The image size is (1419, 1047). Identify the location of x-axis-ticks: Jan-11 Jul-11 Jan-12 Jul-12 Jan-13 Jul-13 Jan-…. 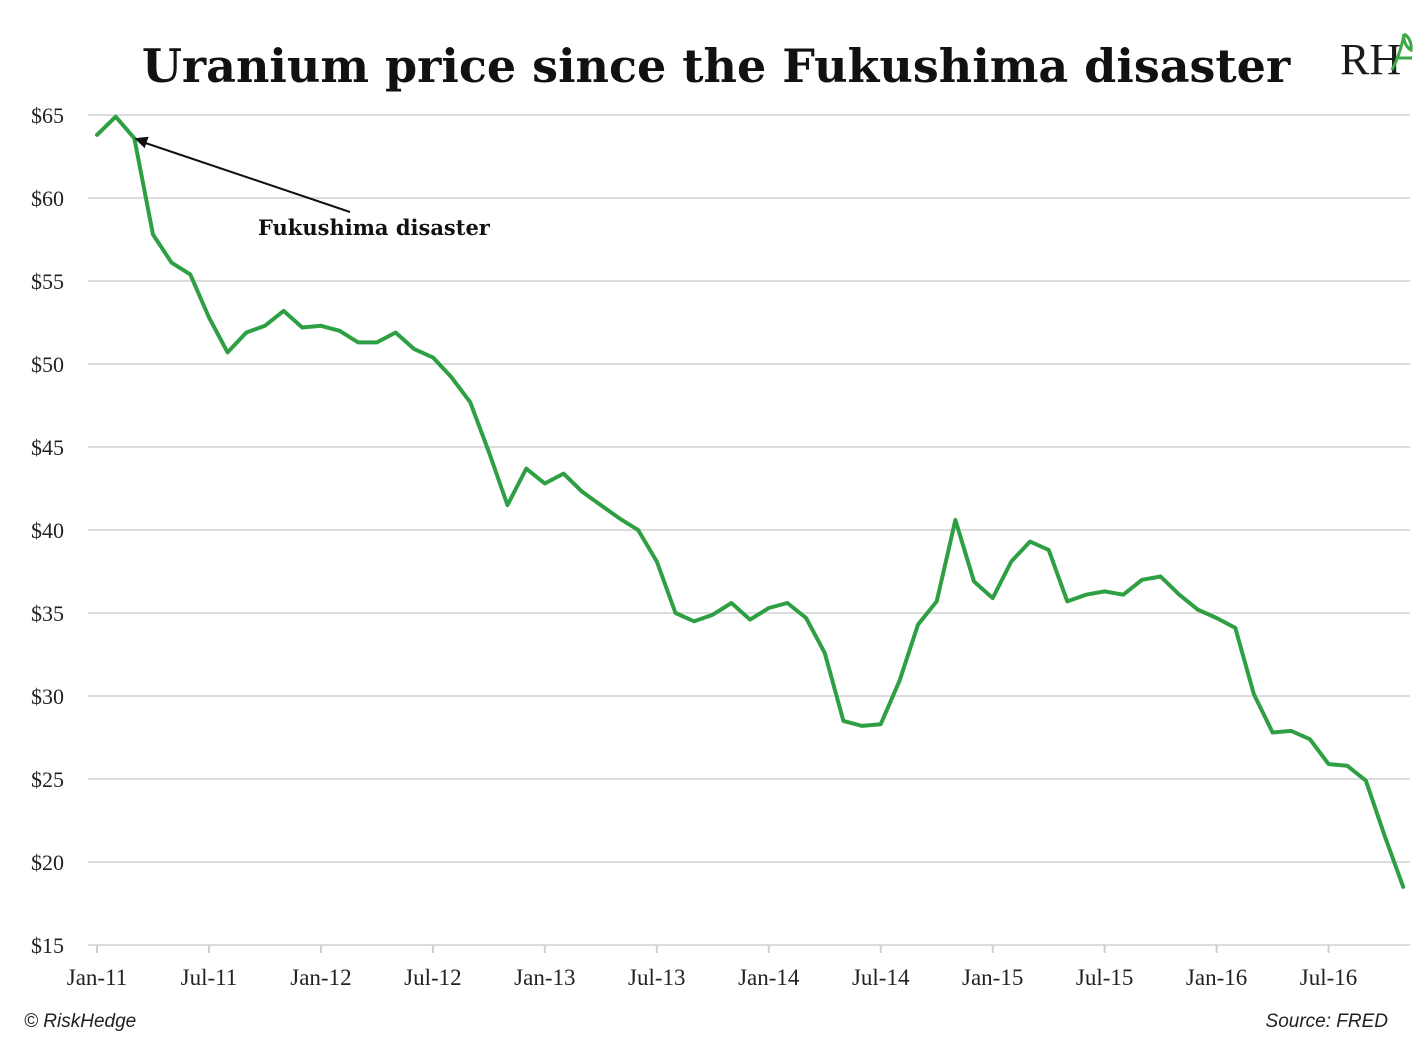
(712, 967).